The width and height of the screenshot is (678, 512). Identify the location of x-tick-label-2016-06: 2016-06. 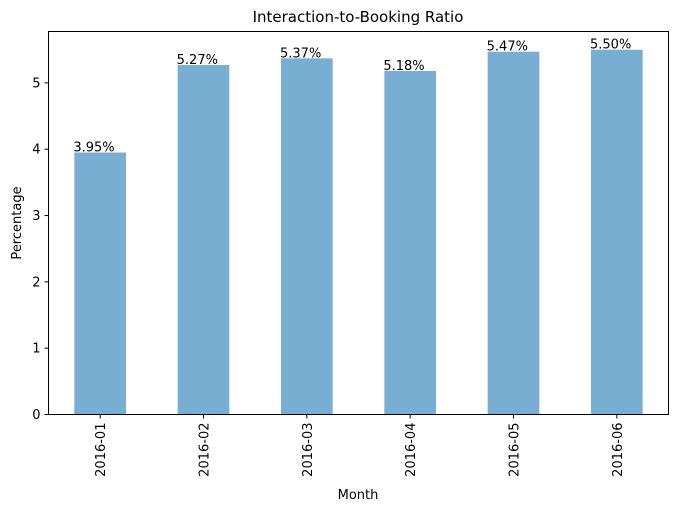
(618, 450).